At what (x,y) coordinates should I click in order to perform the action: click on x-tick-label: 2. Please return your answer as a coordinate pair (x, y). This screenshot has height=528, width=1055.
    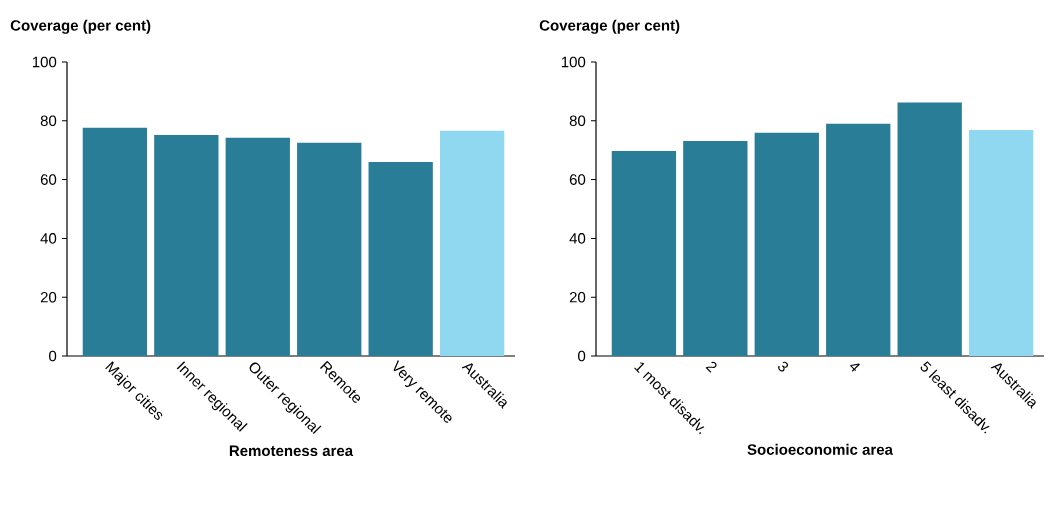
    Looking at the image, I should click on (711, 367).